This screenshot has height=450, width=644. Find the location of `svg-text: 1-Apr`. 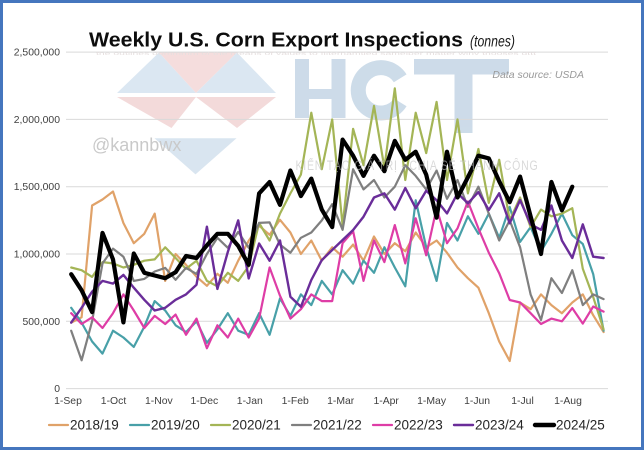

svg-text: 1-Apr is located at coordinates (386, 401).